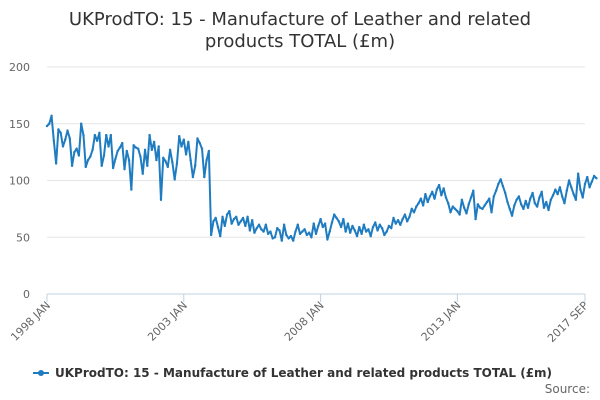  I want to click on x-tick-label: 1998 JAN, so click(30, 321).